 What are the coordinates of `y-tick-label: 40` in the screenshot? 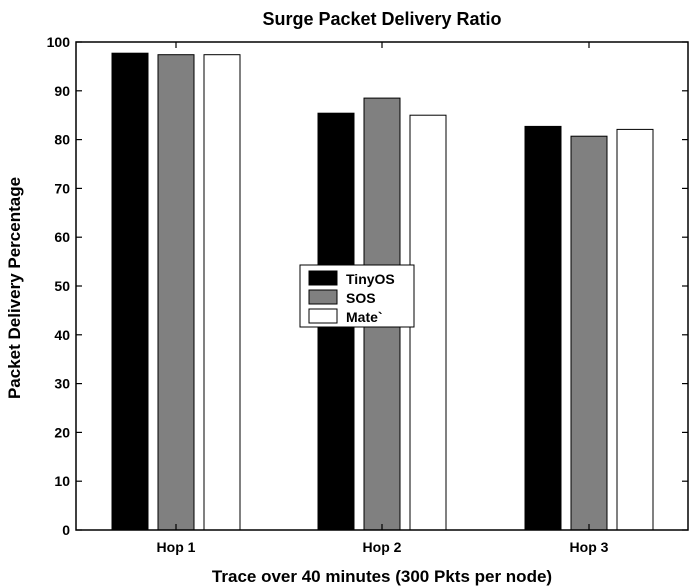 It's located at (62, 335).